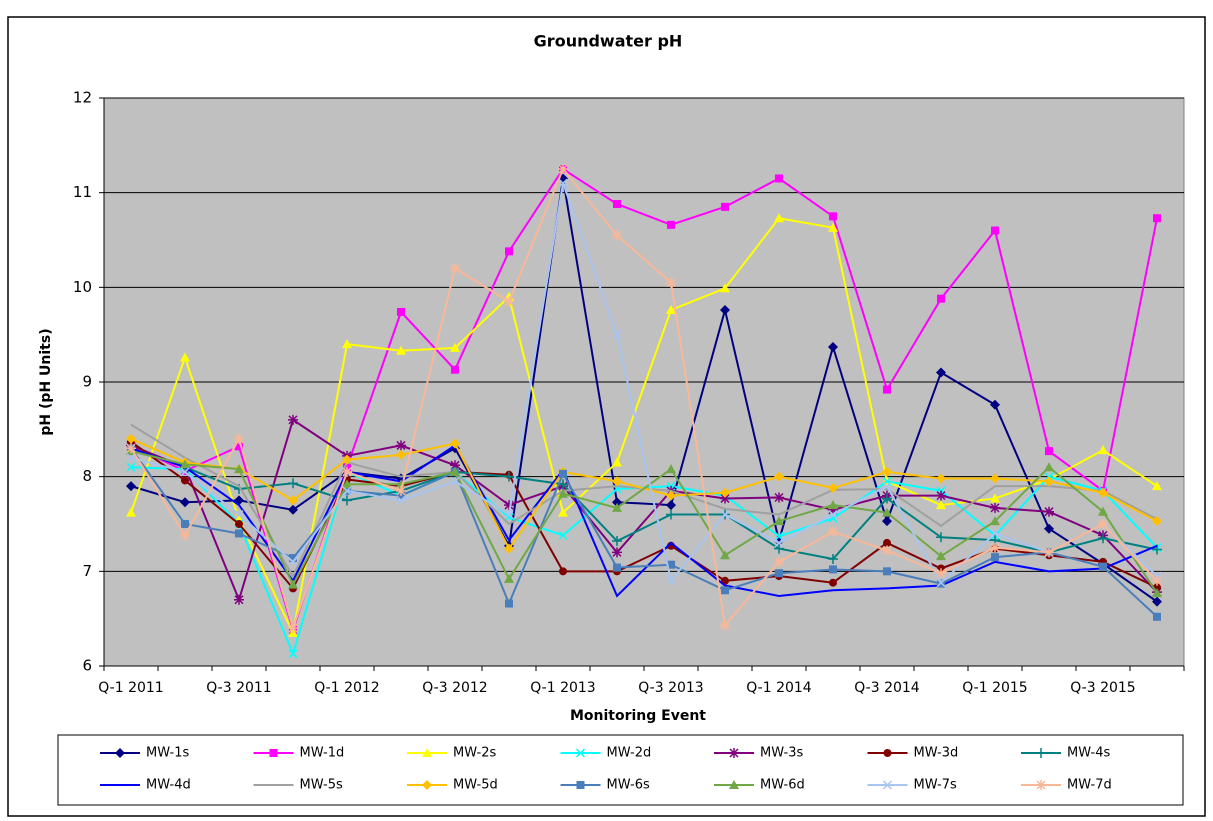 The width and height of the screenshot is (1213, 821). What do you see at coordinates (454, 688) in the screenshot?
I see `x-tick-label: Q-3 2012` at bounding box center [454, 688].